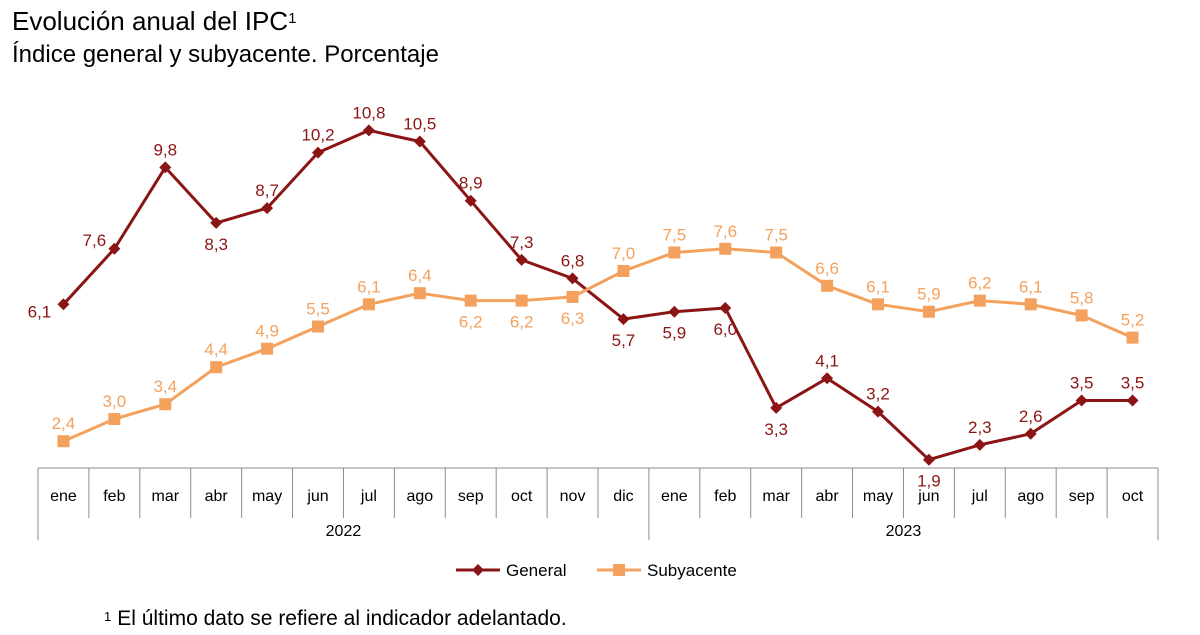 This screenshot has width=1200, height=635. Describe the element at coordinates (344, 531) in the screenshot. I see `x-group-label-2022: 2022` at that location.